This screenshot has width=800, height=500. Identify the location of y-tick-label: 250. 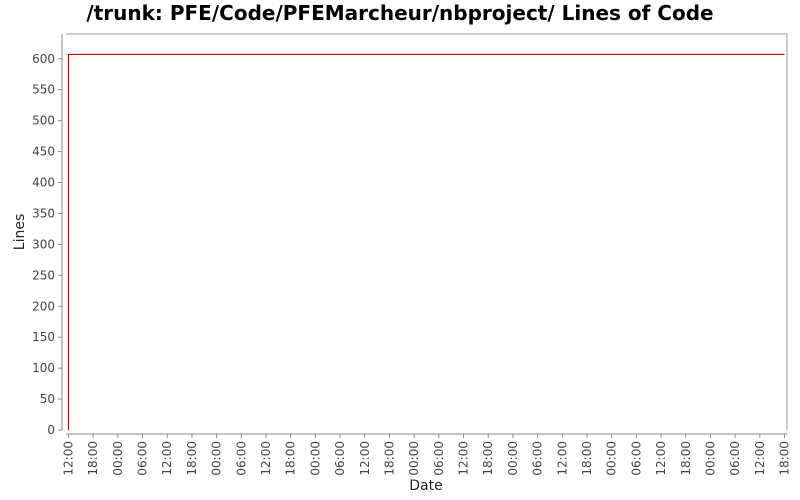
(43, 275).